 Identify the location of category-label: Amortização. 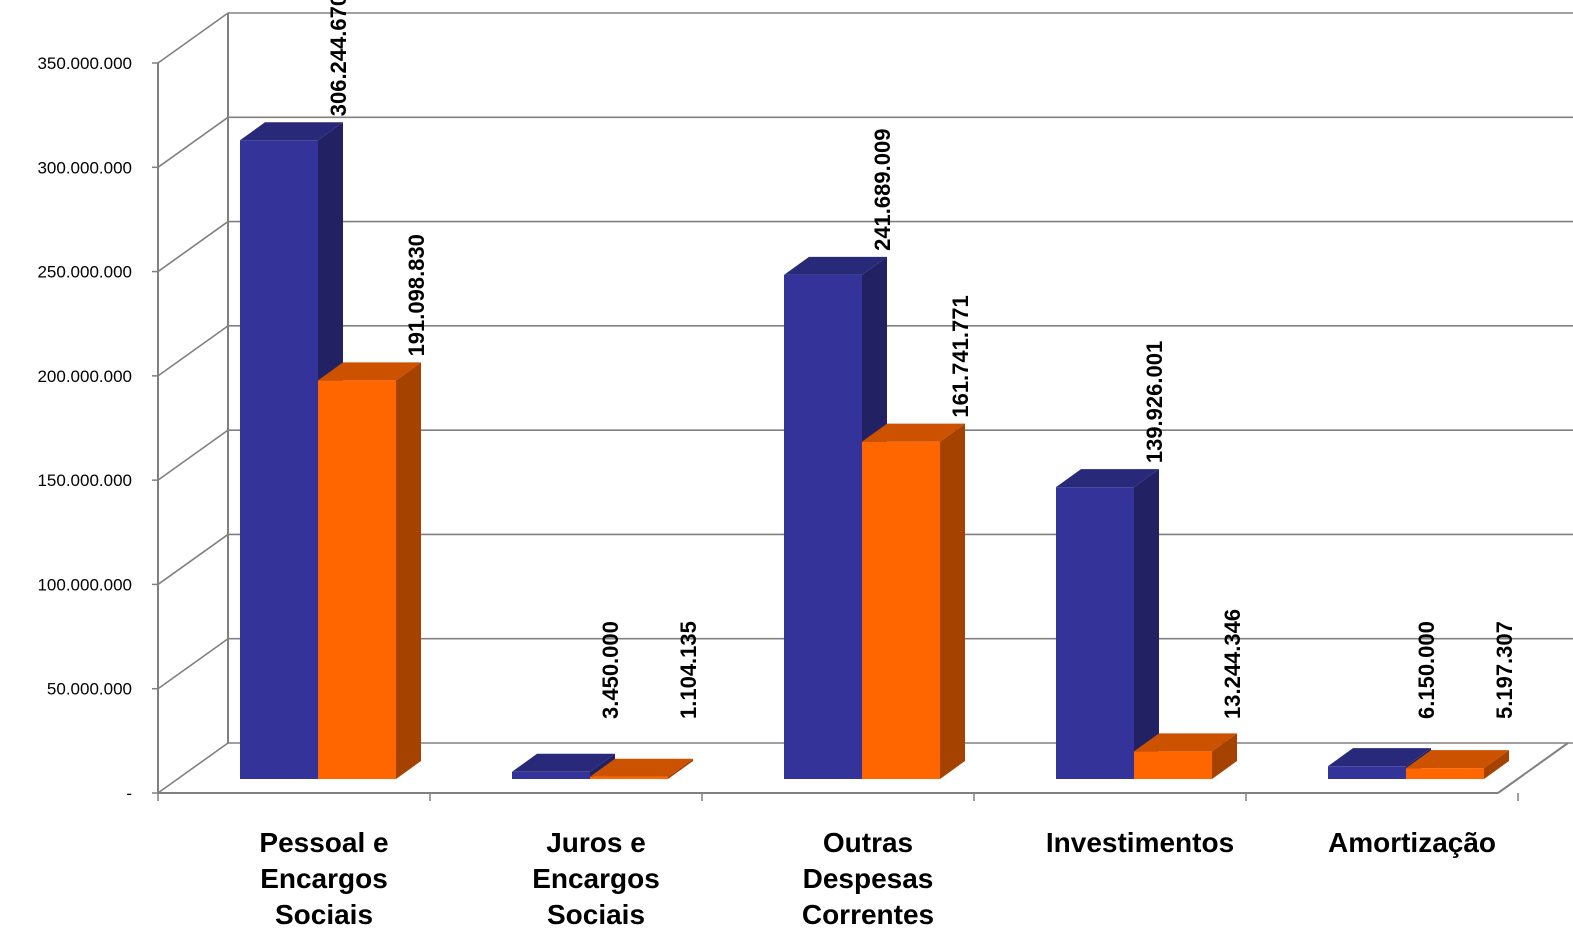
(1412, 842).